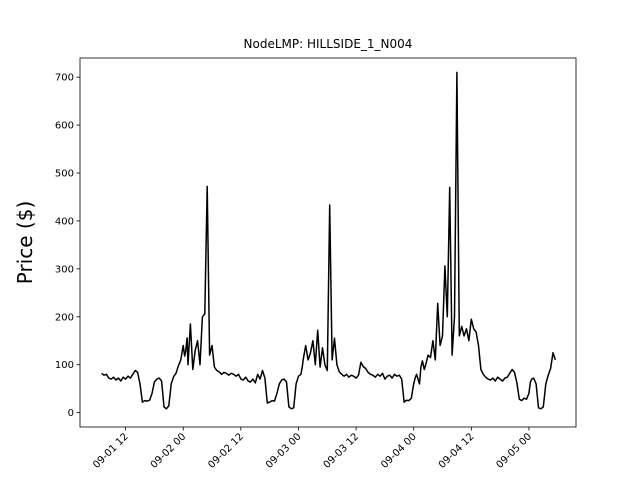 This screenshot has width=640, height=480. I want to click on y-tick-label: 700, so click(64, 78).